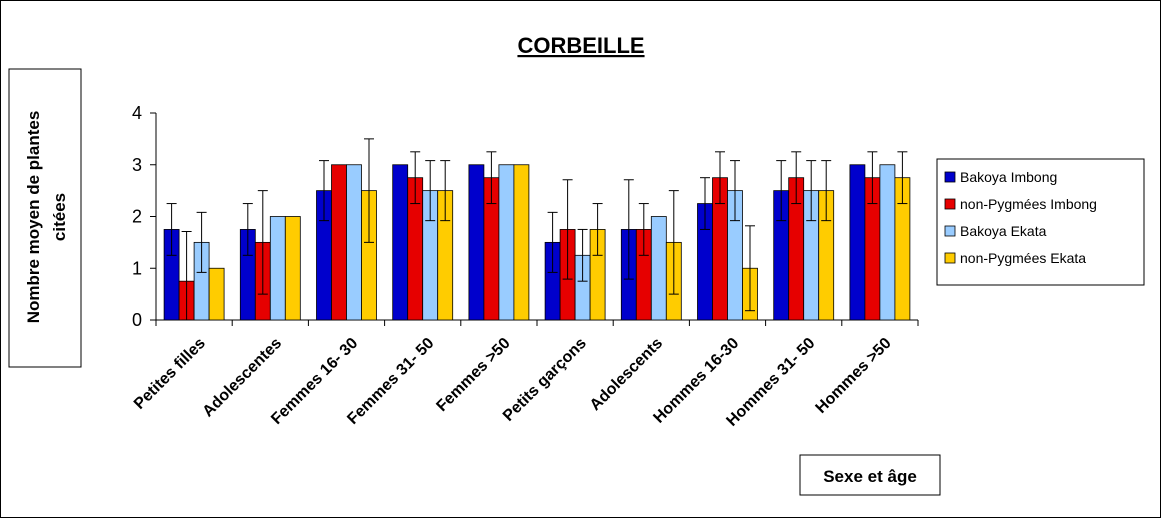 This screenshot has height=519, width=1161. What do you see at coordinates (545, 380) in the screenshot?
I see `x-tick-label: Petits garçons` at bounding box center [545, 380].